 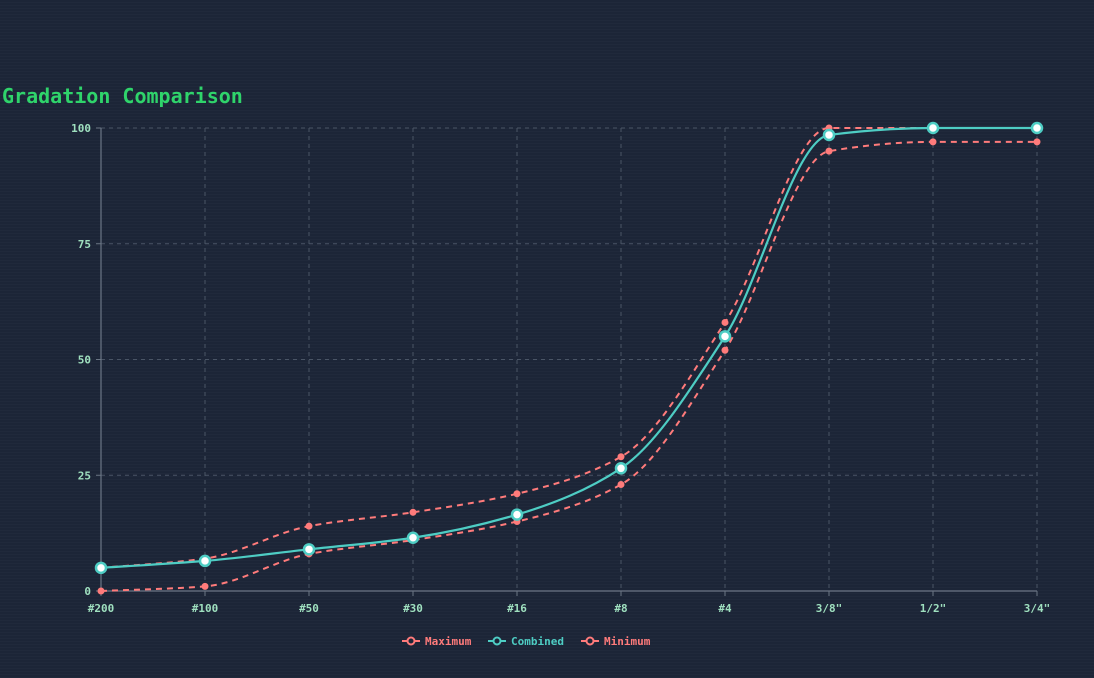 What do you see at coordinates (517, 608) in the screenshot?
I see `x-tick-label: #16` at bounding box center [517, 608].